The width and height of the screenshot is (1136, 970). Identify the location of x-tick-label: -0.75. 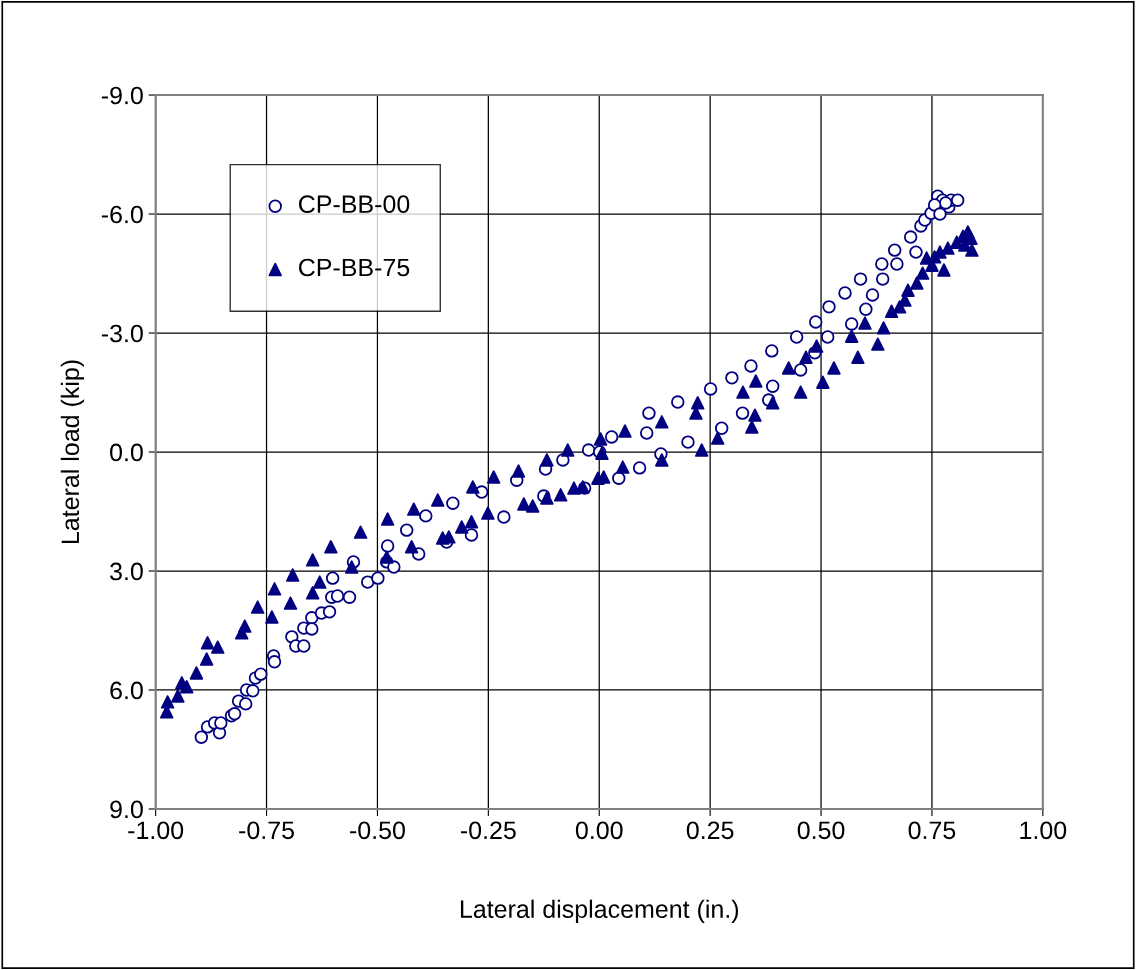
(266, 830).